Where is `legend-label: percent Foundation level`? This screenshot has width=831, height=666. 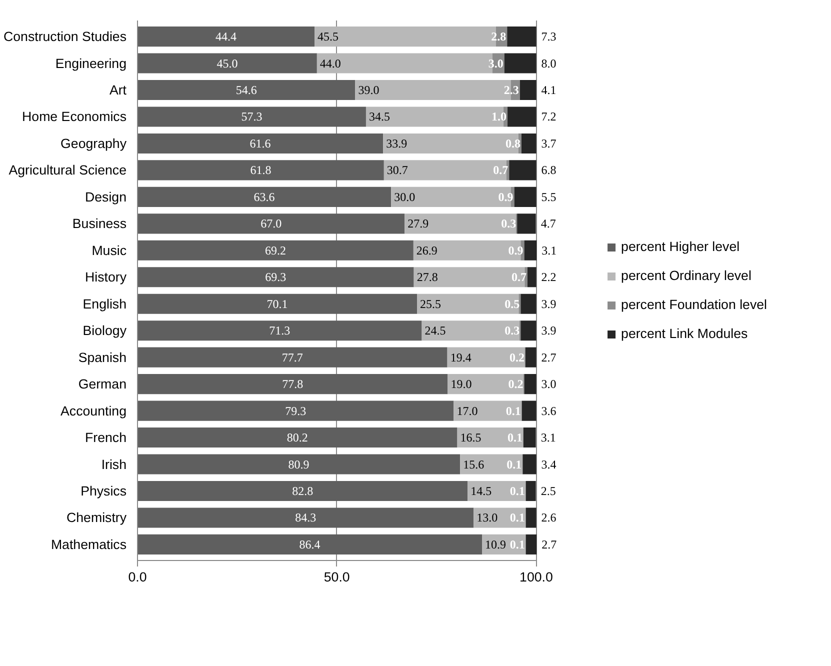 legend-label: percent Foundation level is located at coordinates (694, 304).